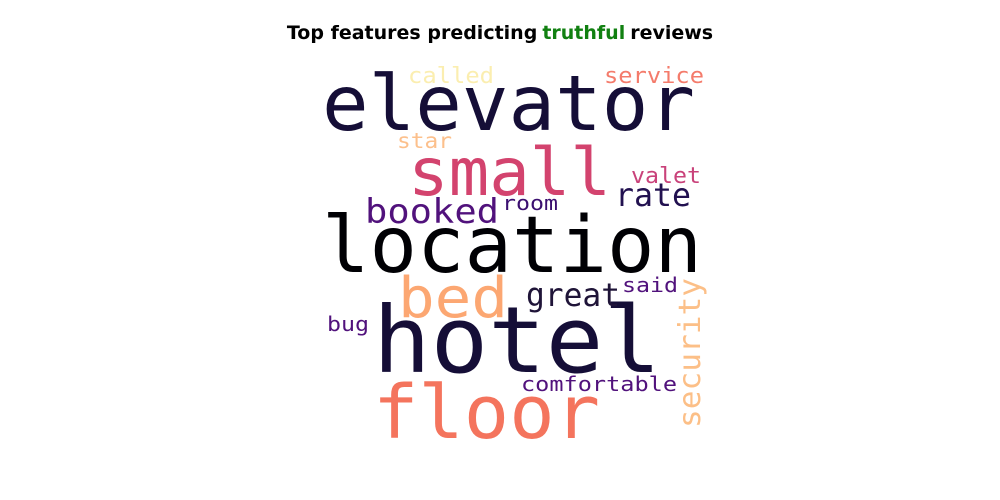 Image resolution: width=1000 pixels, height=500 pixels. I want to click on title-suffix: reviews, so click(672, 33).